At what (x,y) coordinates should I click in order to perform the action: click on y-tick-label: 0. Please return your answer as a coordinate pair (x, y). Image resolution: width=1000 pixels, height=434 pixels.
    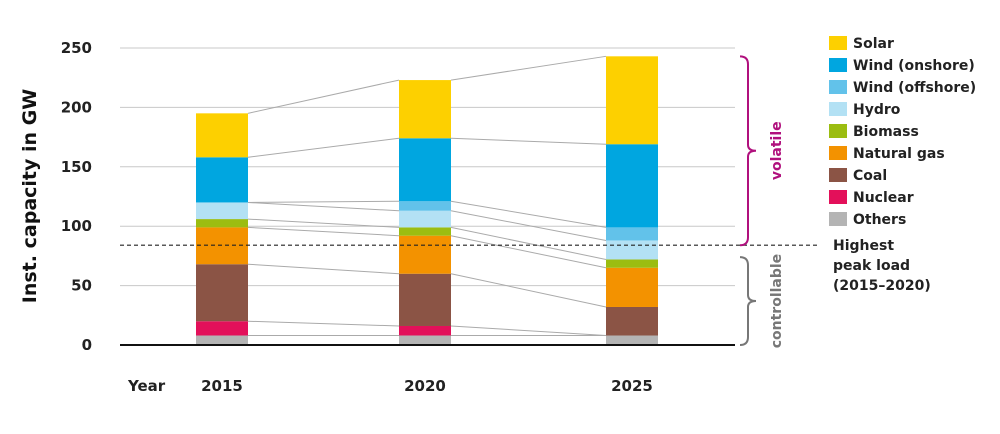
    Looking at the image, I should click on (87, 345).